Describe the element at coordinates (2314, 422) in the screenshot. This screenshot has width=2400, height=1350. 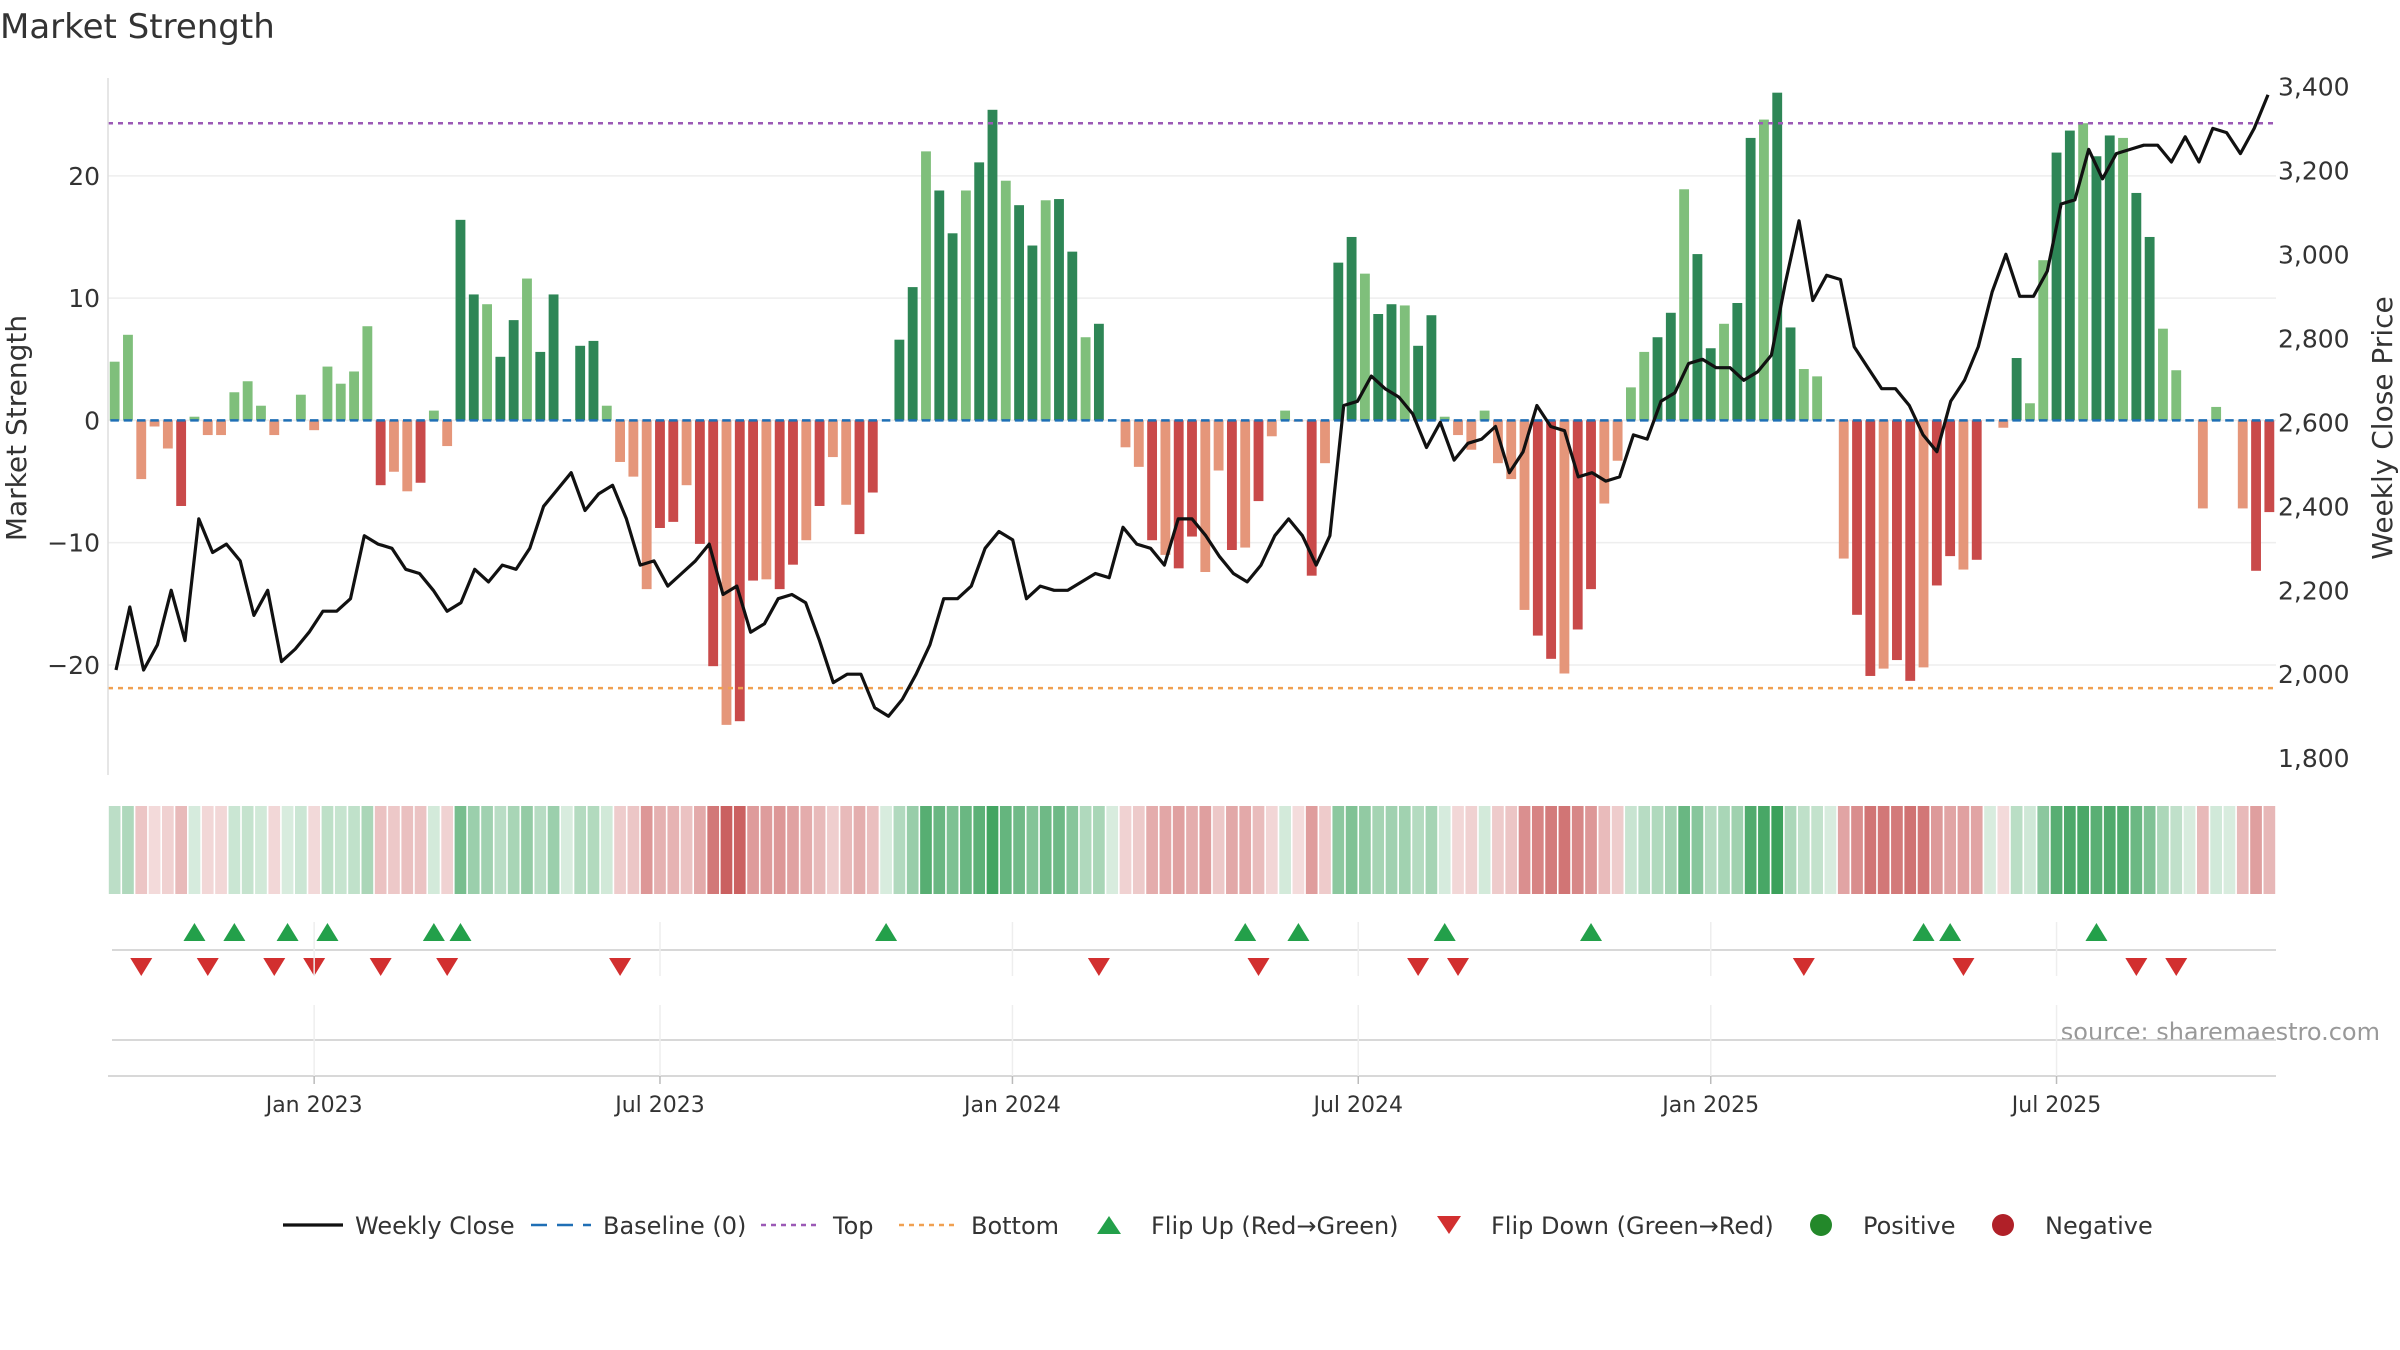
I see `right-tick-label: 2,600` at that location.